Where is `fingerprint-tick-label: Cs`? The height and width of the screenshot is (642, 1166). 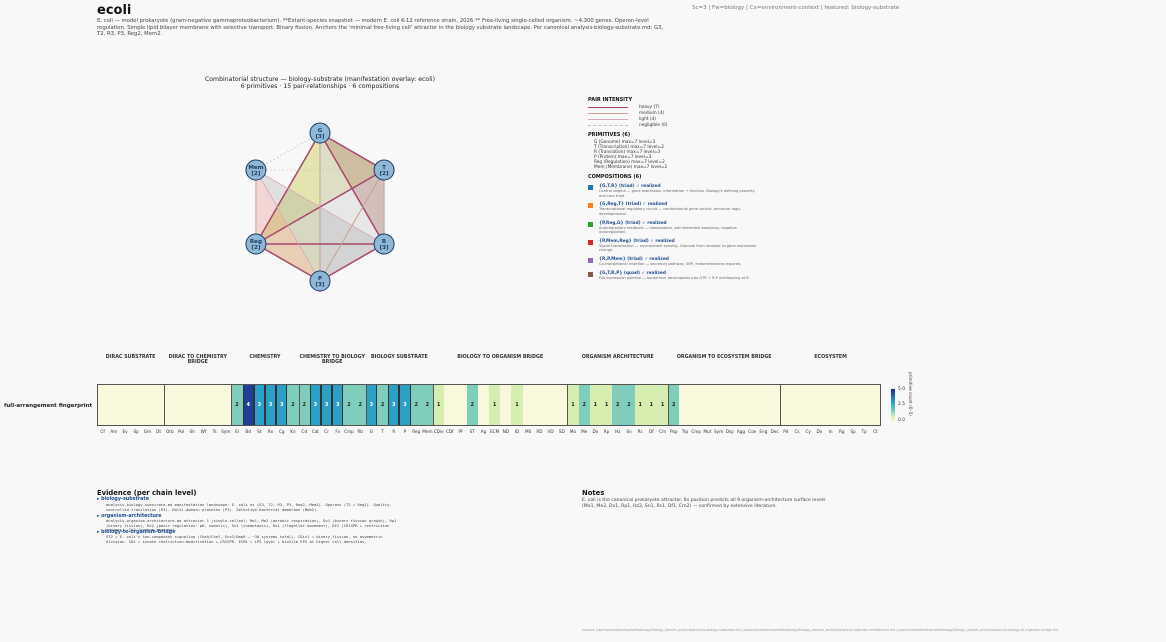
fingerprint-tick-label: Cs is located at coordinates (797, 431).